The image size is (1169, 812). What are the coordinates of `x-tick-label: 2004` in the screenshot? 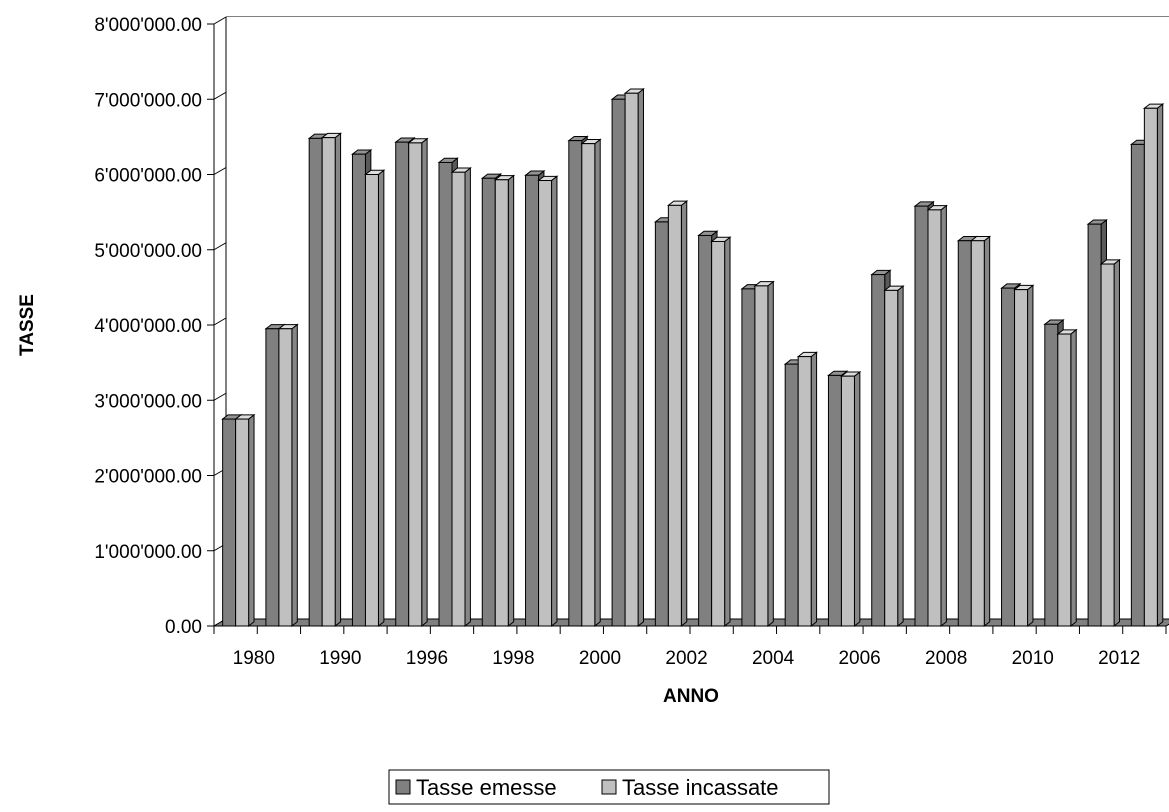 It's located at (773, 658).